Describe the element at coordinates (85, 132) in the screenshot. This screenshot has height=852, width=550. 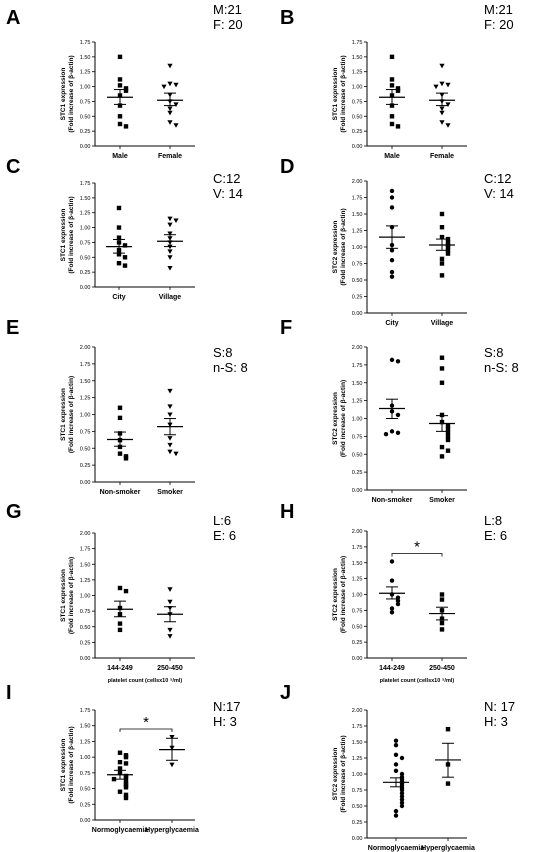
I see `y-tick-label: 0.25` at that location.